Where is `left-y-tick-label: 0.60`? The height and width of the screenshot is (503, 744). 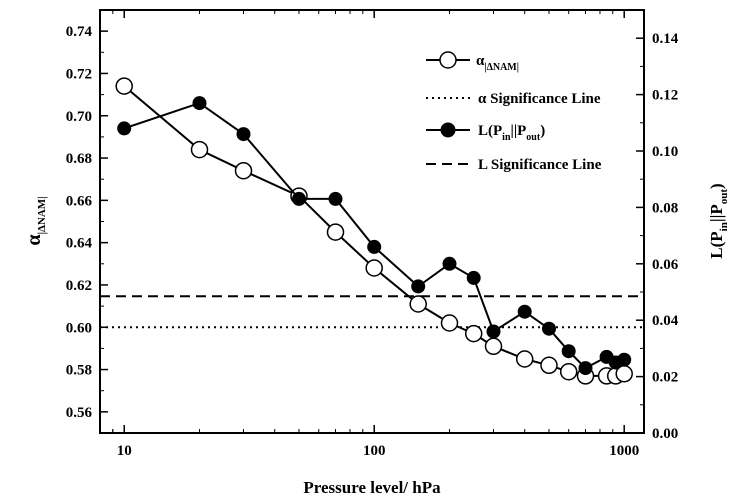
left-y-tick-label: 0.60 is located at coordinates (79, 328).